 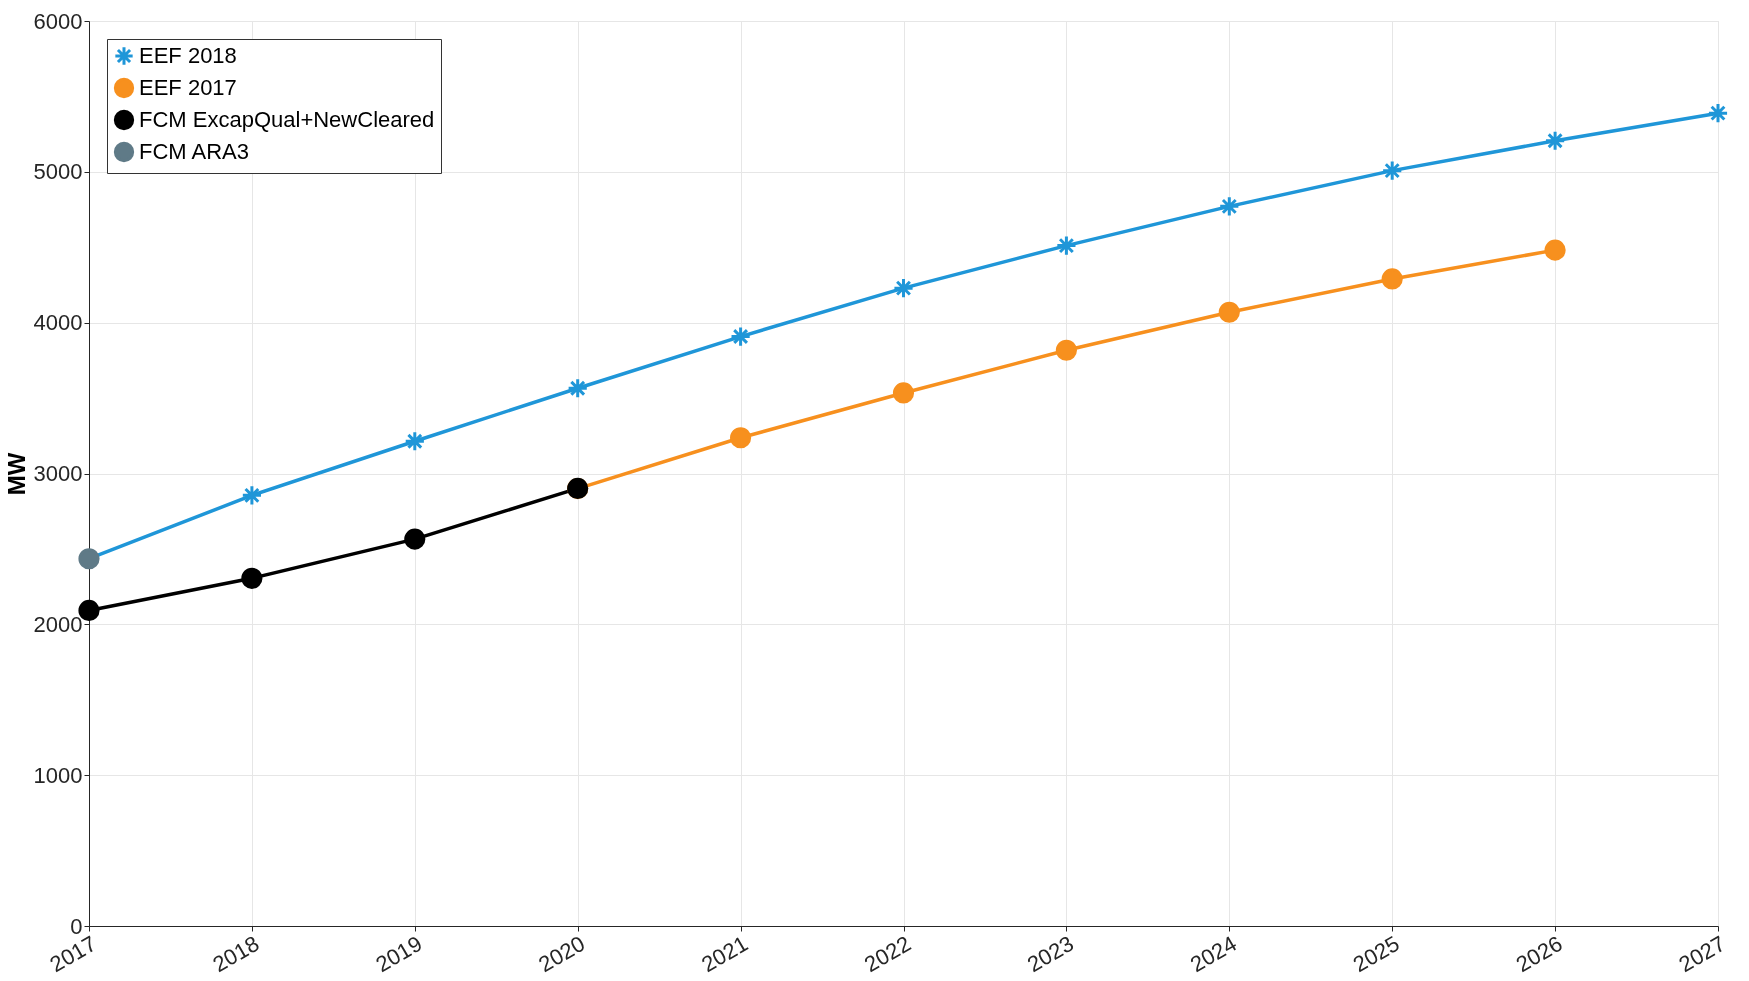 I want to click on x-tick-label: 2027, so click(x=1702, y=954).